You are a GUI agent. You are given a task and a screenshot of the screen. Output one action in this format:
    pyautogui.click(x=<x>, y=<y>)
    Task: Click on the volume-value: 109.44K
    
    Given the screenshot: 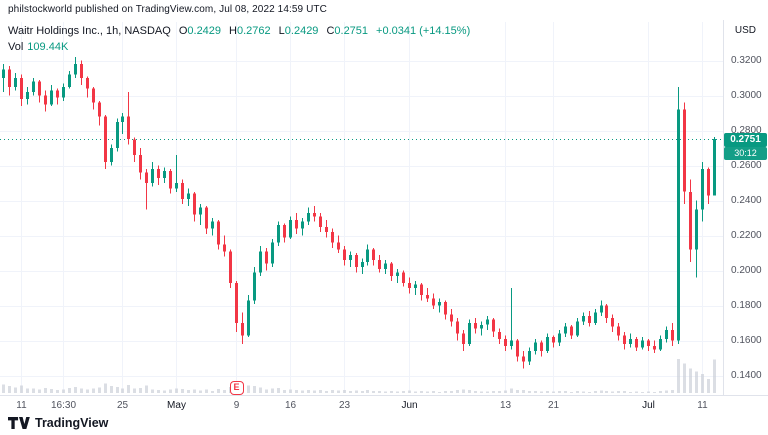 What is the action you would take?
    pyautogui.click(x=48, y=47)
    